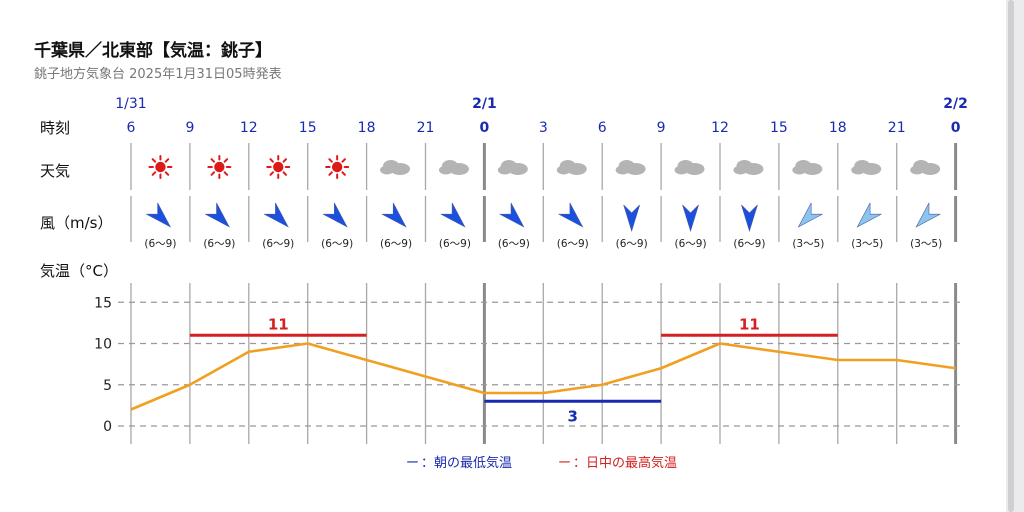  Describe the element at coordinates (55, 128) in the screenshot. I see `time-row-label: 時刻` at that location.